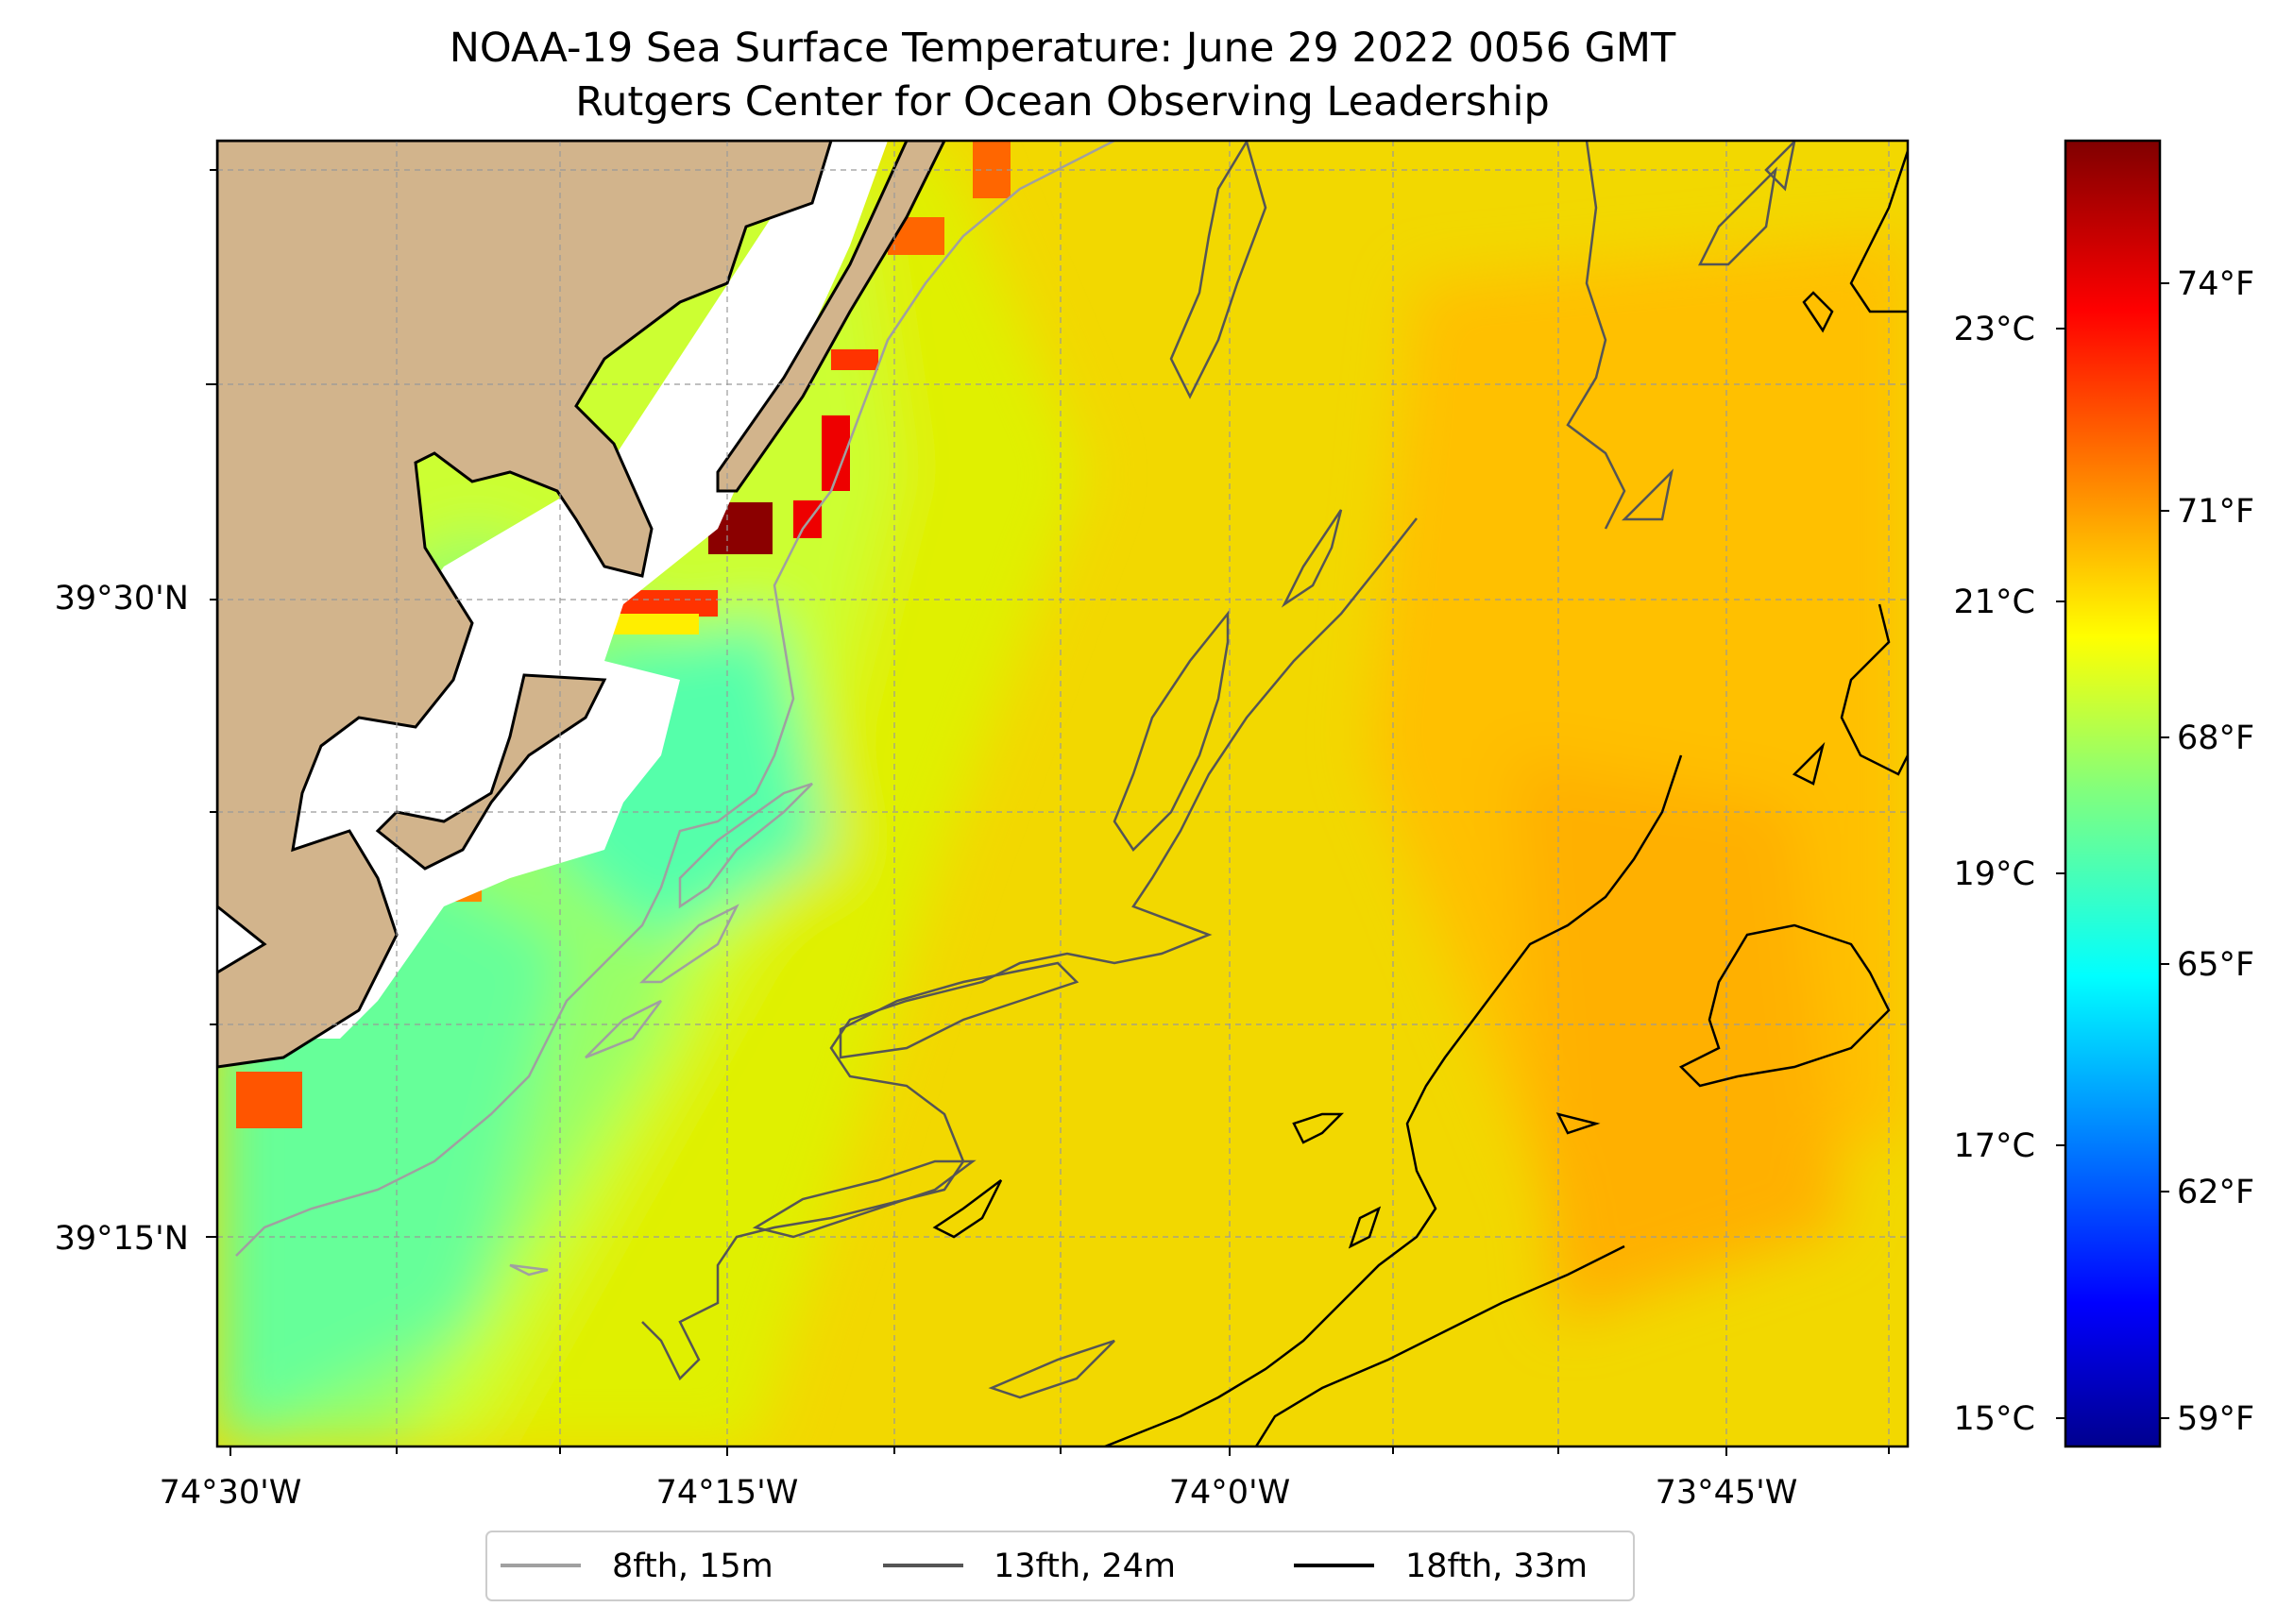 The width and height of the screenshot is (2294, 1624). I want to click on fahrenheit-tick-label: 68°F, so click(2215, 738).